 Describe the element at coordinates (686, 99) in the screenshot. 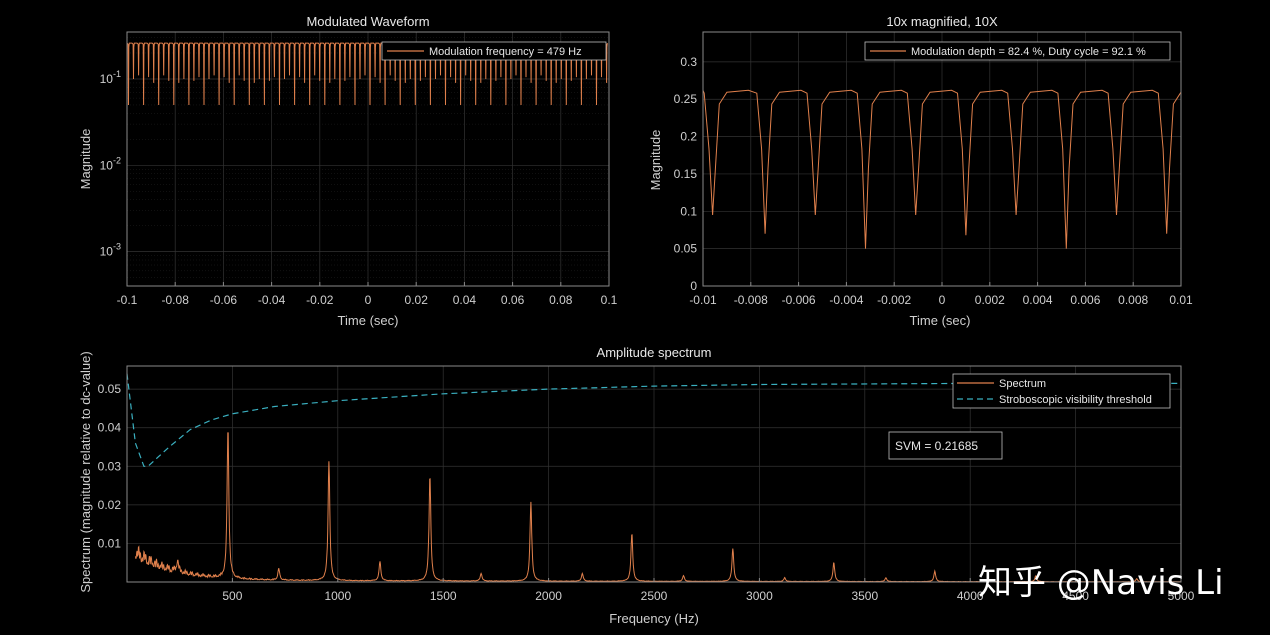

I see `p2-ytick-label: 0.25` at that location.